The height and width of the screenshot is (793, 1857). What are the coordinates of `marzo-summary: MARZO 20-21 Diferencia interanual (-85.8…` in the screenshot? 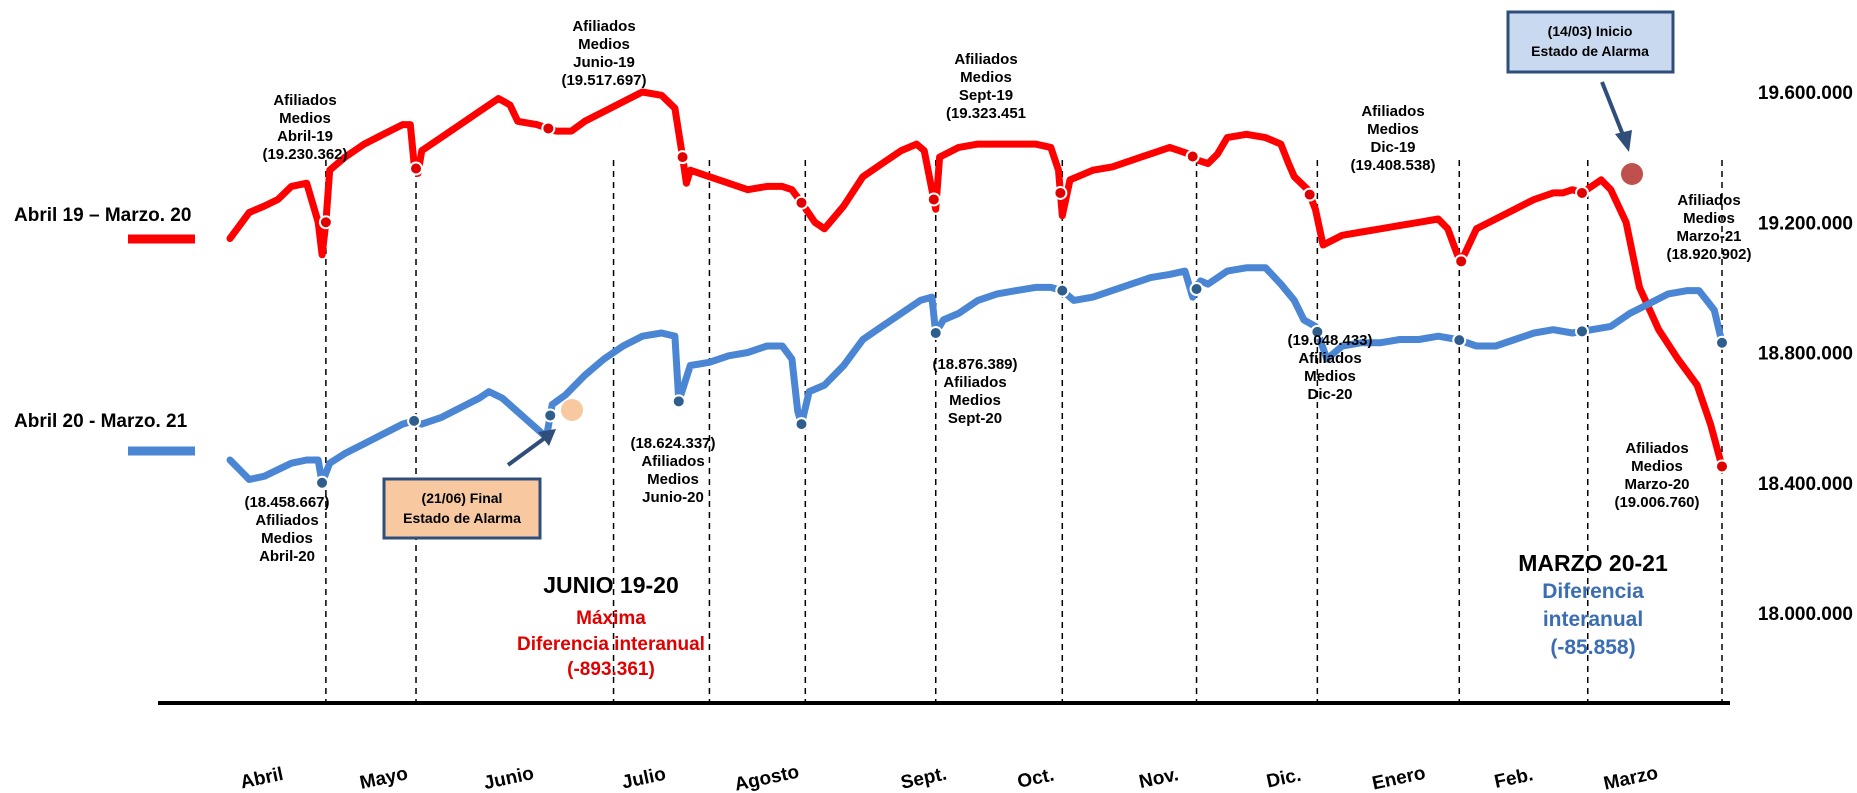 It's located at (1593, 604).